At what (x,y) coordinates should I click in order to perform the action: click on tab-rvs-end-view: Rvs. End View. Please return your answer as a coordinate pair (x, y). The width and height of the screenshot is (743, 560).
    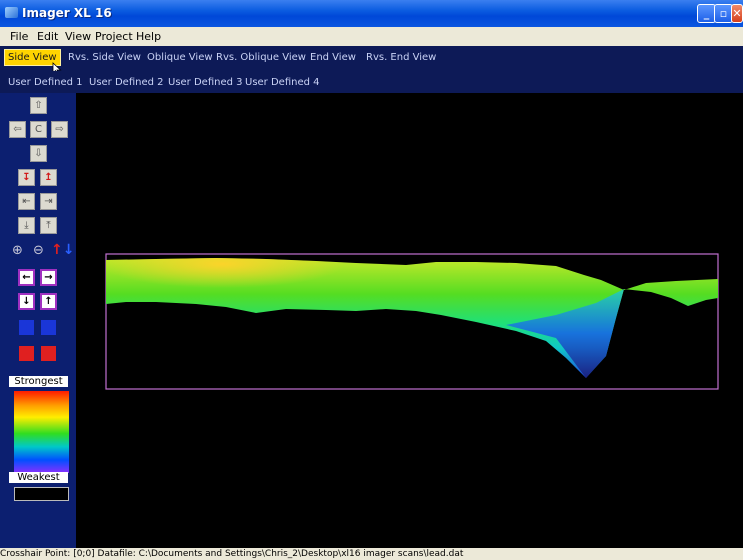
    Looking at the image, I should click on (401, 57).